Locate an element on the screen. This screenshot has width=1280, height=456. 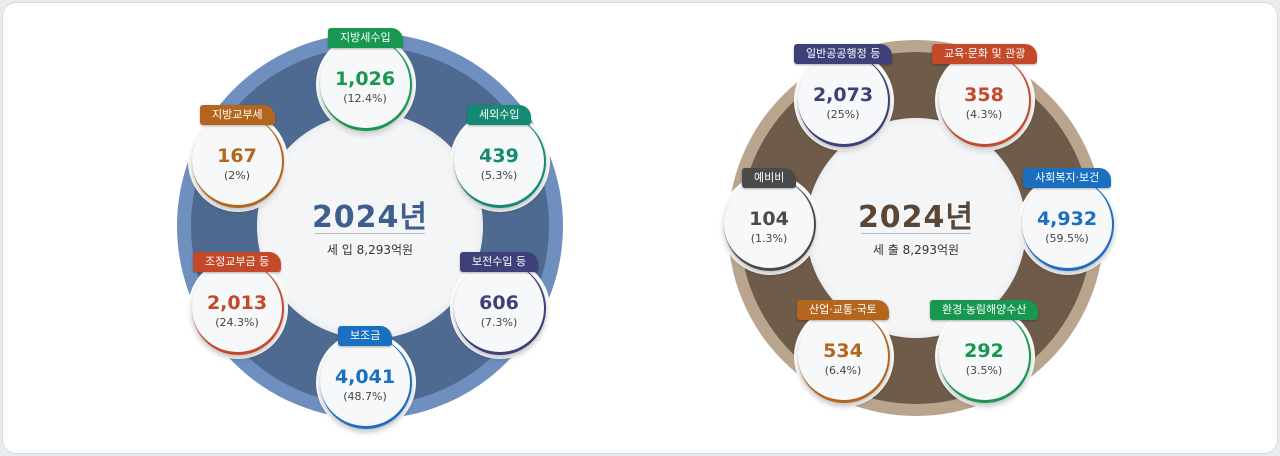
expenditure-item: 4,932 (59.5%) 사회복지·보건 is located at coordinates (1070, 221).